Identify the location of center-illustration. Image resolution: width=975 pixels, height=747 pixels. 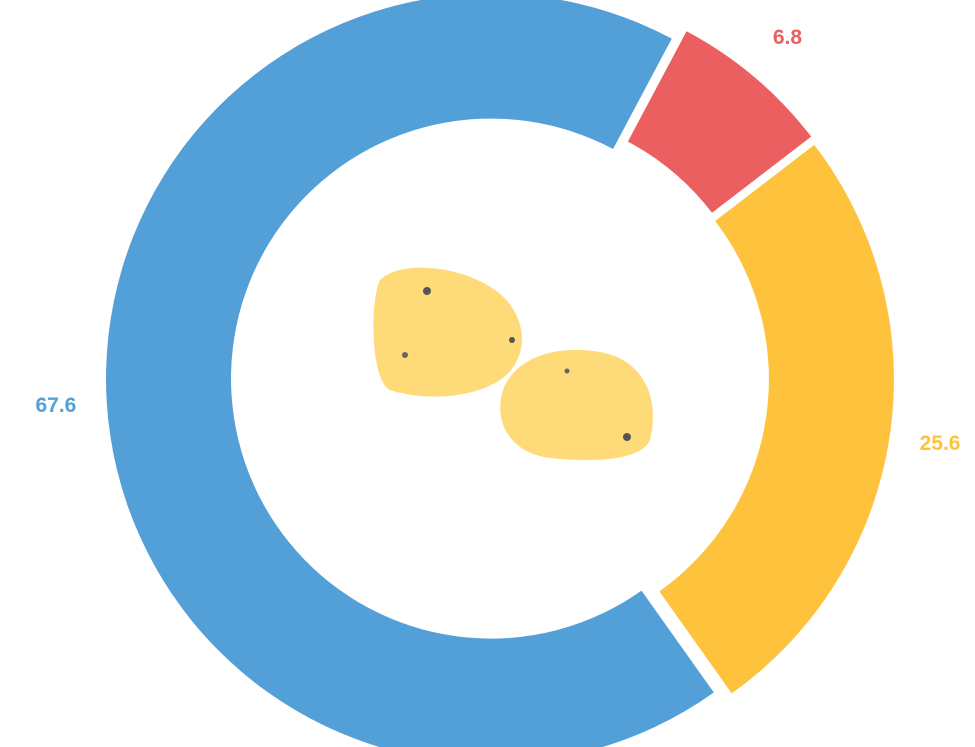
(513, 364).